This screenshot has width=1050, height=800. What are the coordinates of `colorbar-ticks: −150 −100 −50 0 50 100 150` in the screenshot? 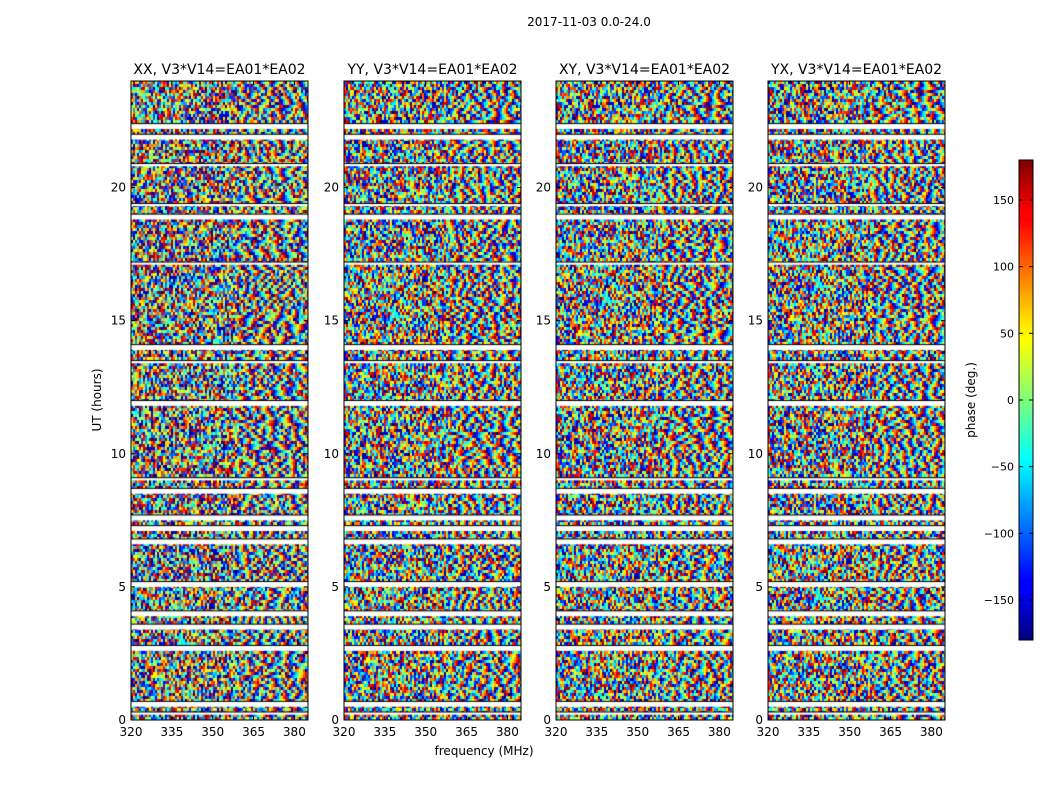 It's located at (1008, 400).